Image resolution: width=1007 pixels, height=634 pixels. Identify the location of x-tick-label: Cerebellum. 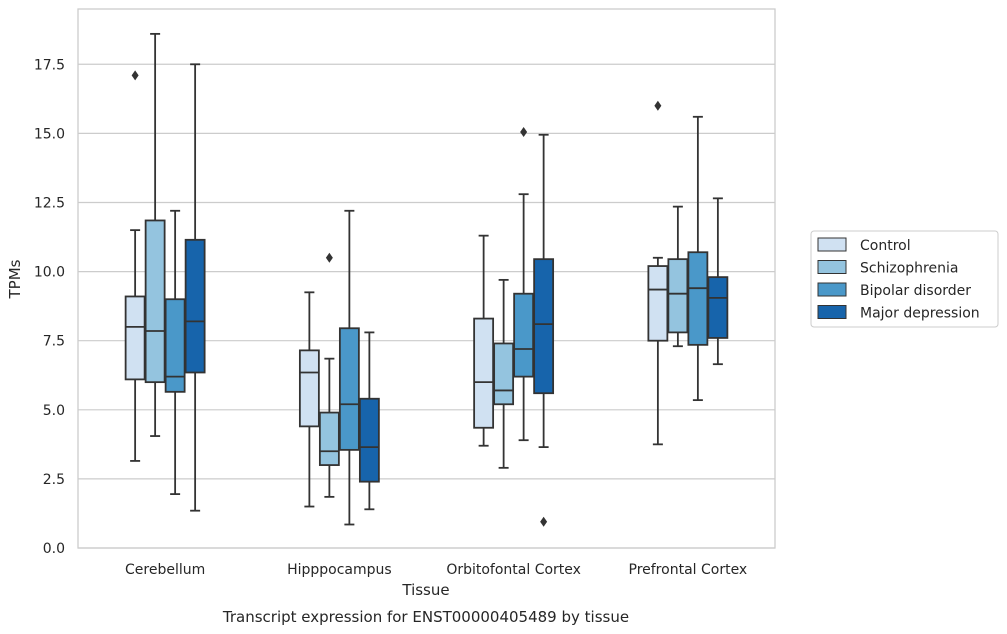
(165, 570).